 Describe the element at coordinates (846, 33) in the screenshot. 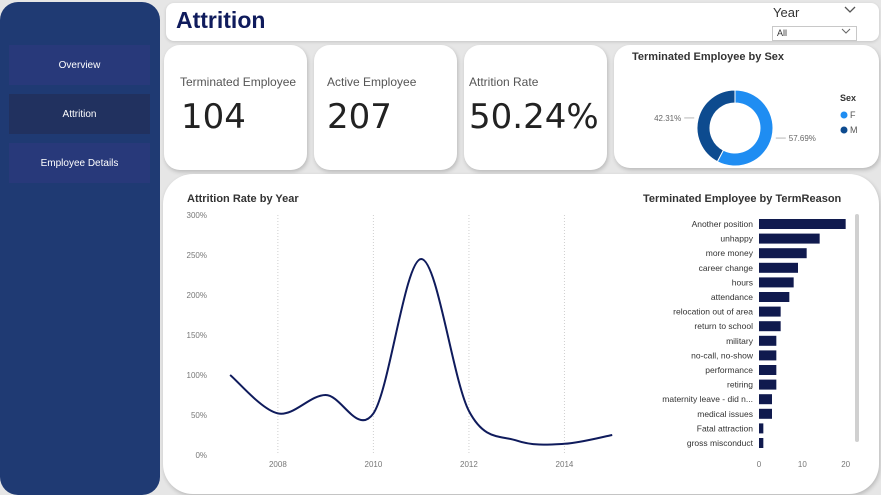

I see `chevron-down-icon` at that location.